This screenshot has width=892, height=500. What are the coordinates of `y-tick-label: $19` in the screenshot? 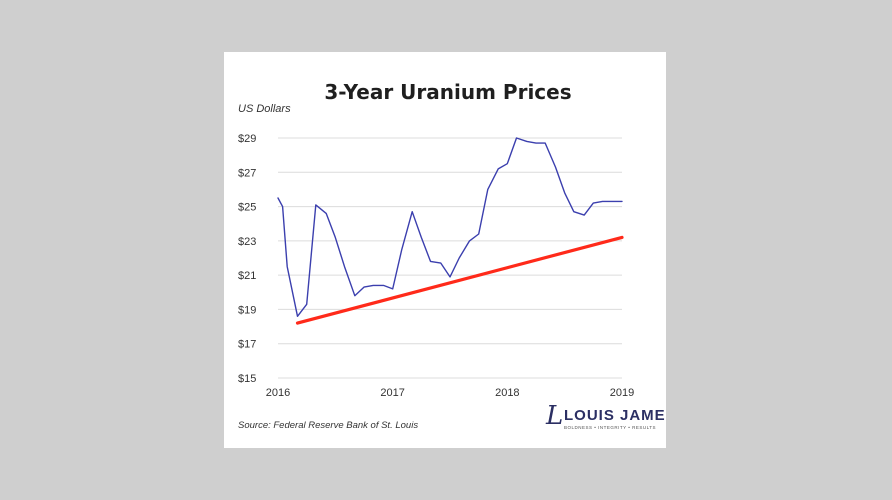 It's located at (247, 310).